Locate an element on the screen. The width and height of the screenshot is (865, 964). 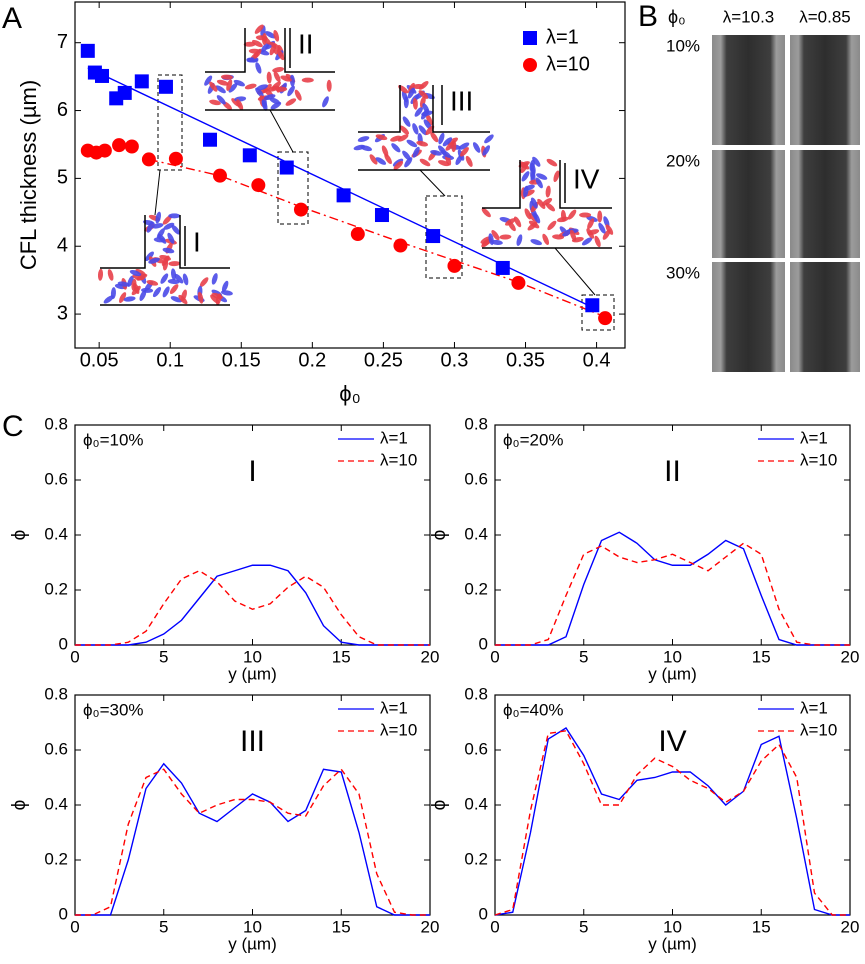
case-label: II is located at coordinates (672, 471).